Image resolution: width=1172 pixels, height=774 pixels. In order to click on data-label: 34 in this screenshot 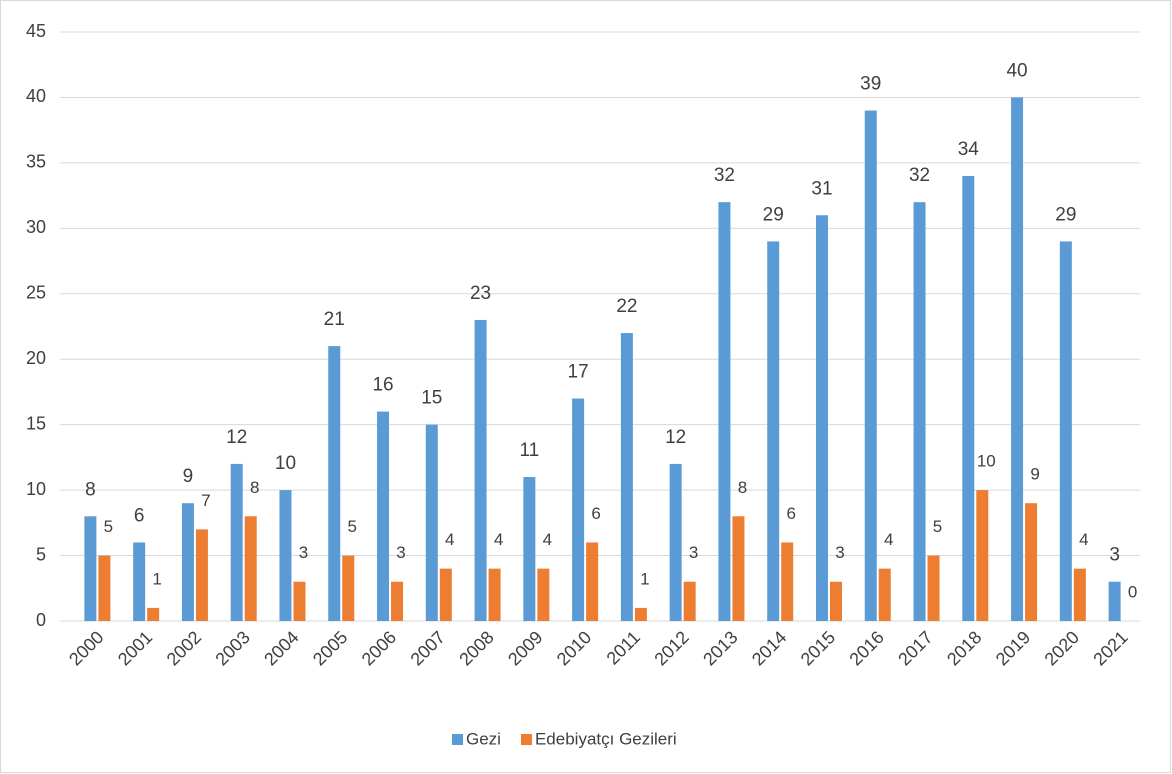, I will do `click(969, 149)`.